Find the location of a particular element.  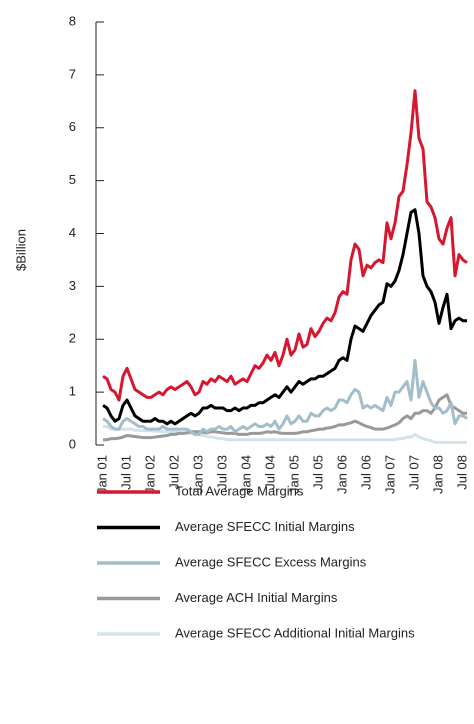

y-tick-label: 5 is located at coordinates (72, 179).